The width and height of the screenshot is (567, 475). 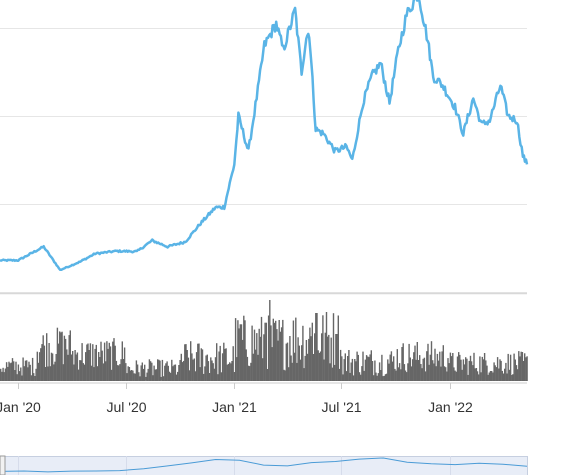 What do you see at coordinates (263, 398) in the screenshot?
I see `x-axis: Jan '20 Jul '20 Jan '21 Jul '21 Jan '22` at bounding box center [263, 398].